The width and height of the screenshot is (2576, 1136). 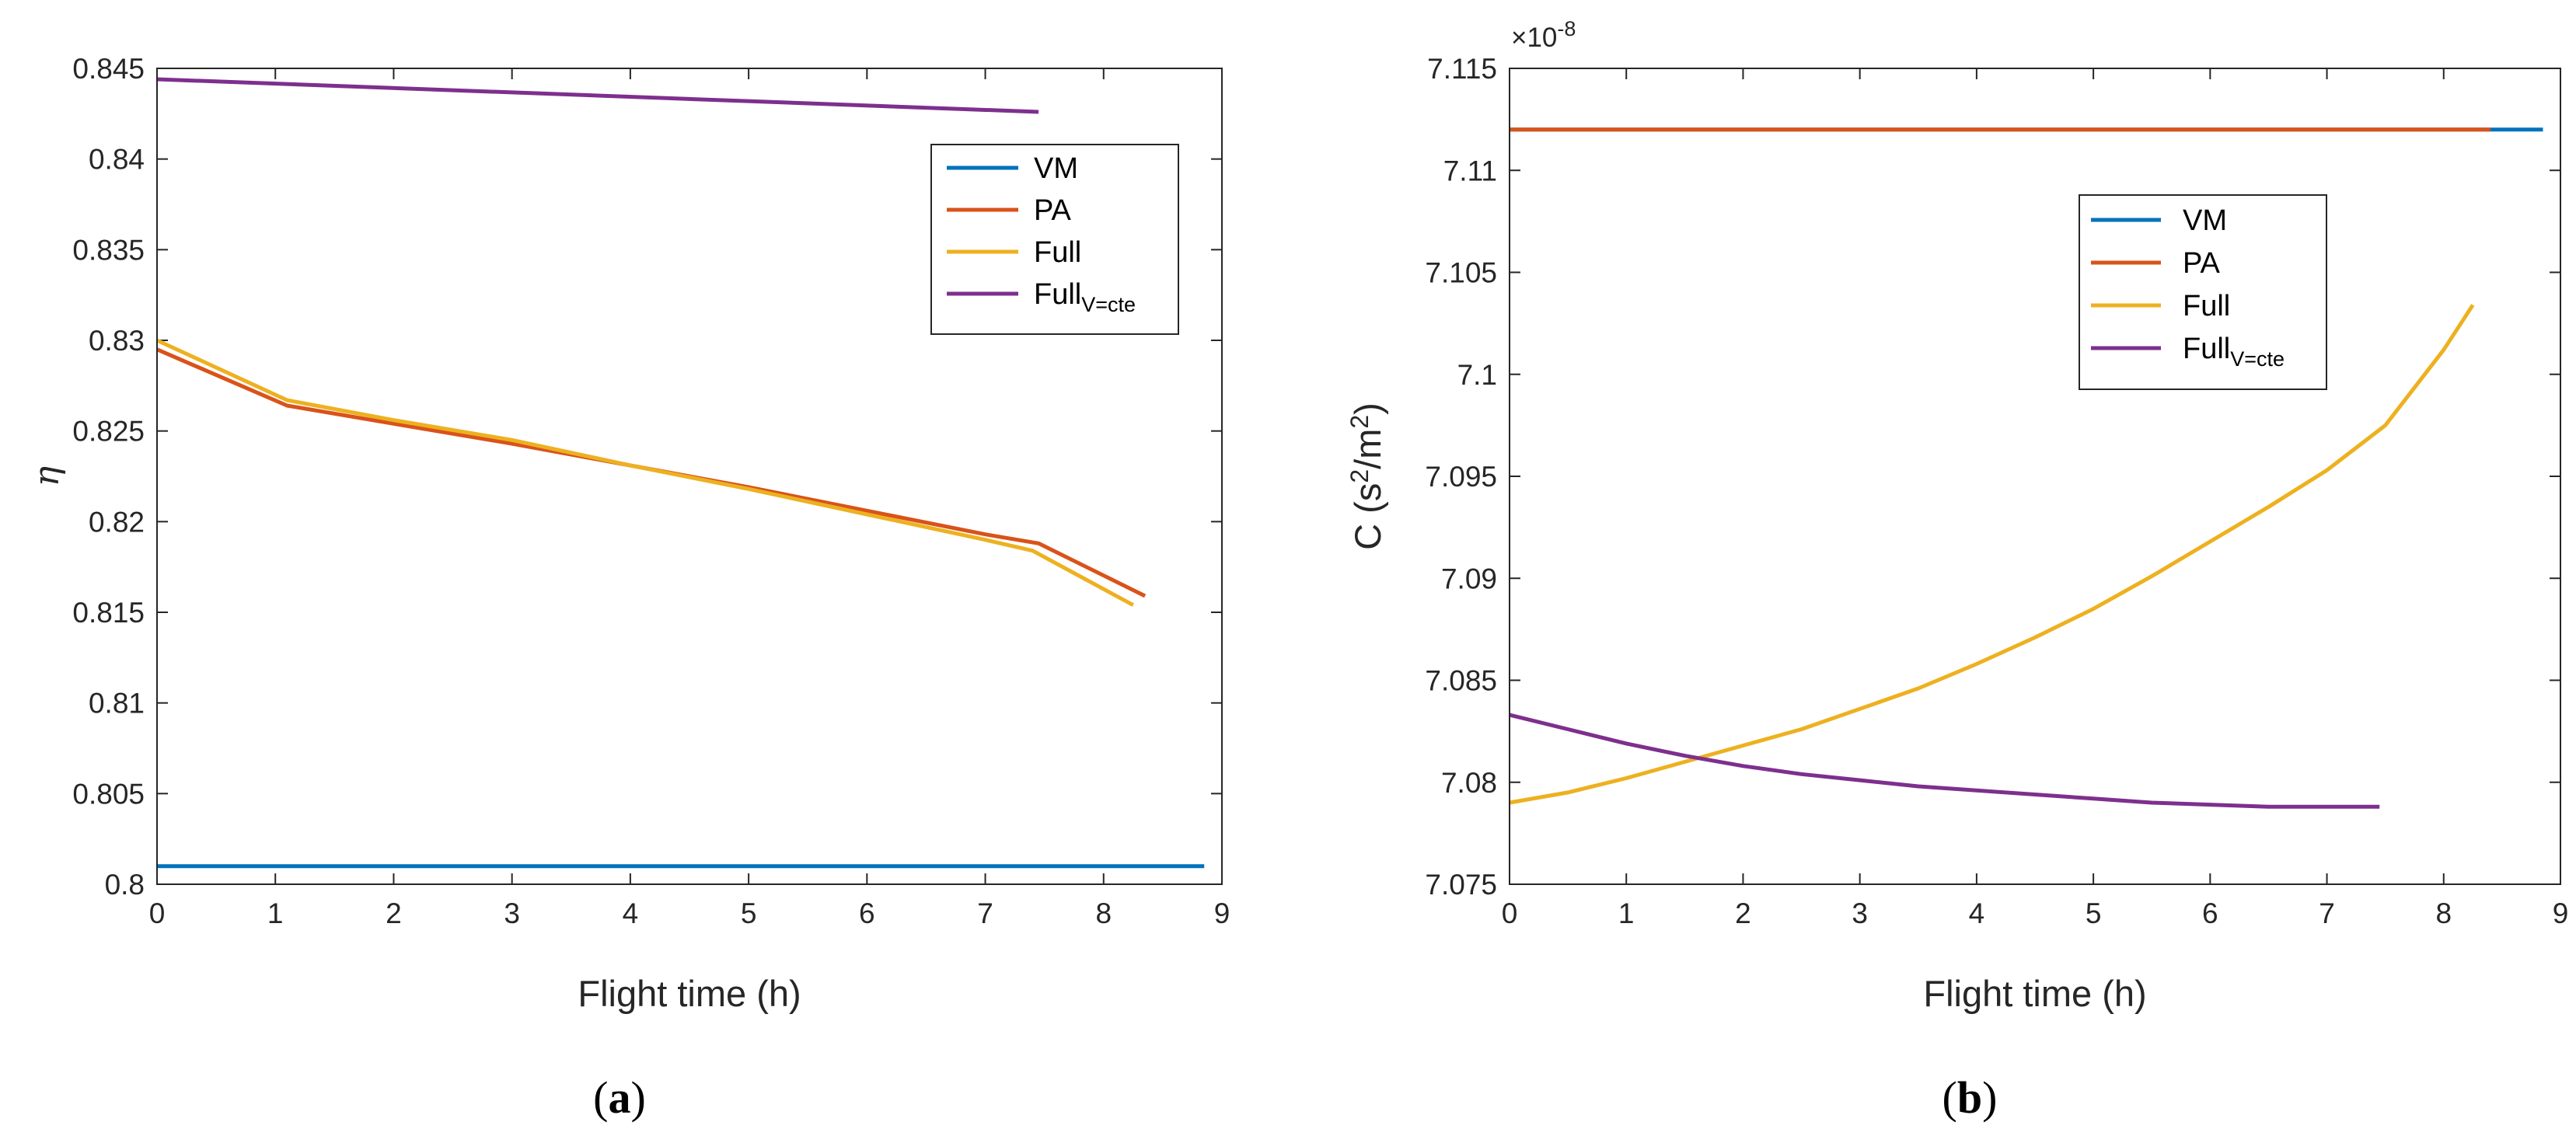 What do you see at coordinates (2207, 306) in the screenshot?
I see `panel-b-legend-label: Full` at bounding box center [2207, 306].